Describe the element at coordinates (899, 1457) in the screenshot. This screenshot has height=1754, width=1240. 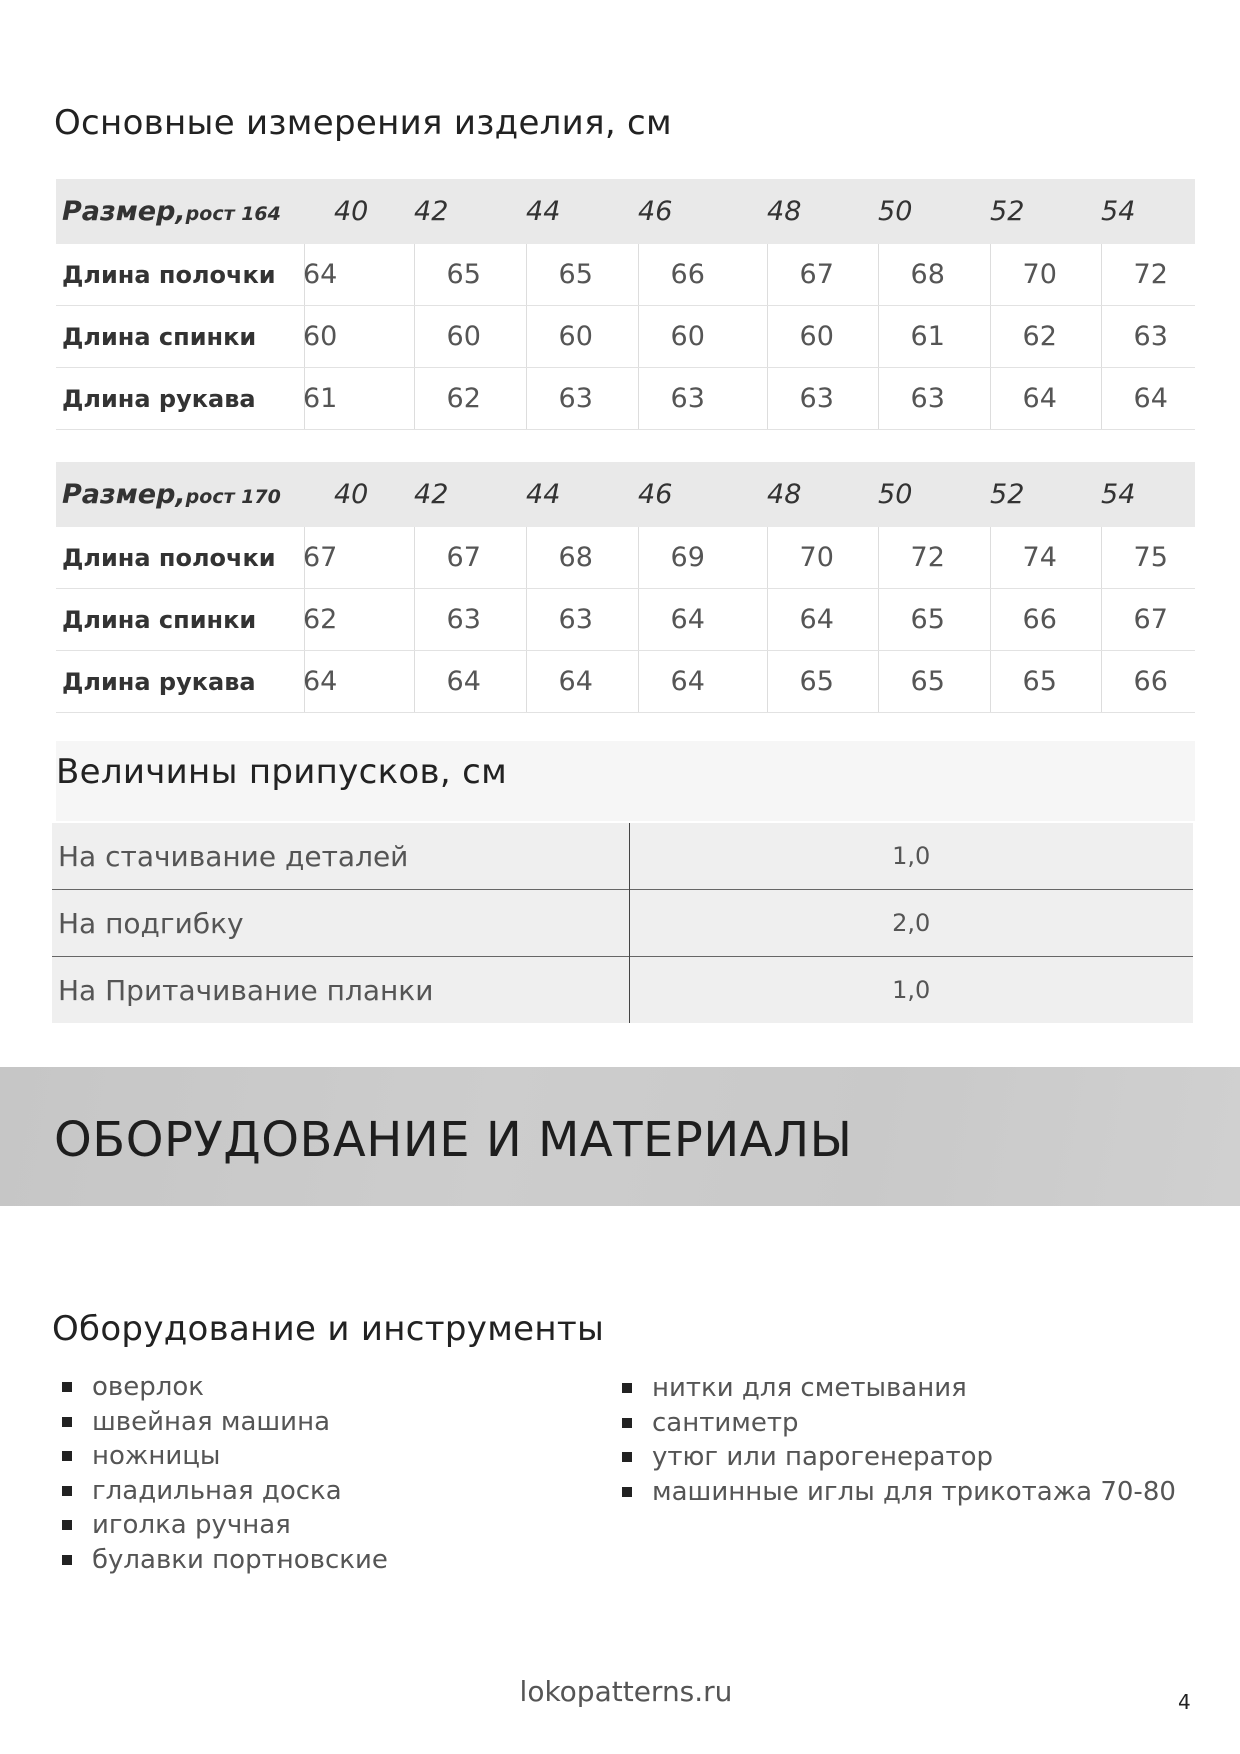
I see `list-item: утюг или парогенератор` at that location.